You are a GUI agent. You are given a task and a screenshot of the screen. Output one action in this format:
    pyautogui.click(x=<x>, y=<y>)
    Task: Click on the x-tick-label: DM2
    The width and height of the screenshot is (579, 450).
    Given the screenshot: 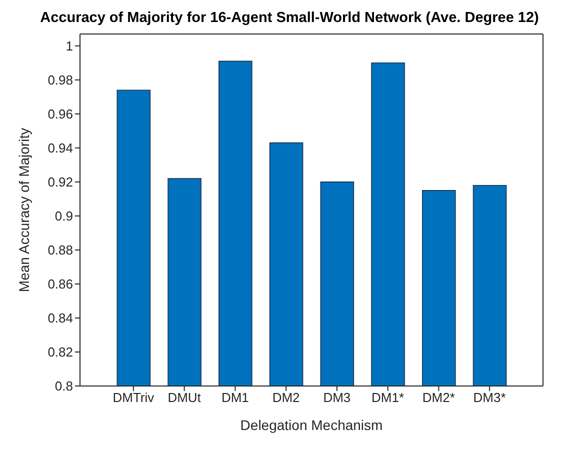 What is the action you would take?
    pyautogui.click(x=286, y=398)
    